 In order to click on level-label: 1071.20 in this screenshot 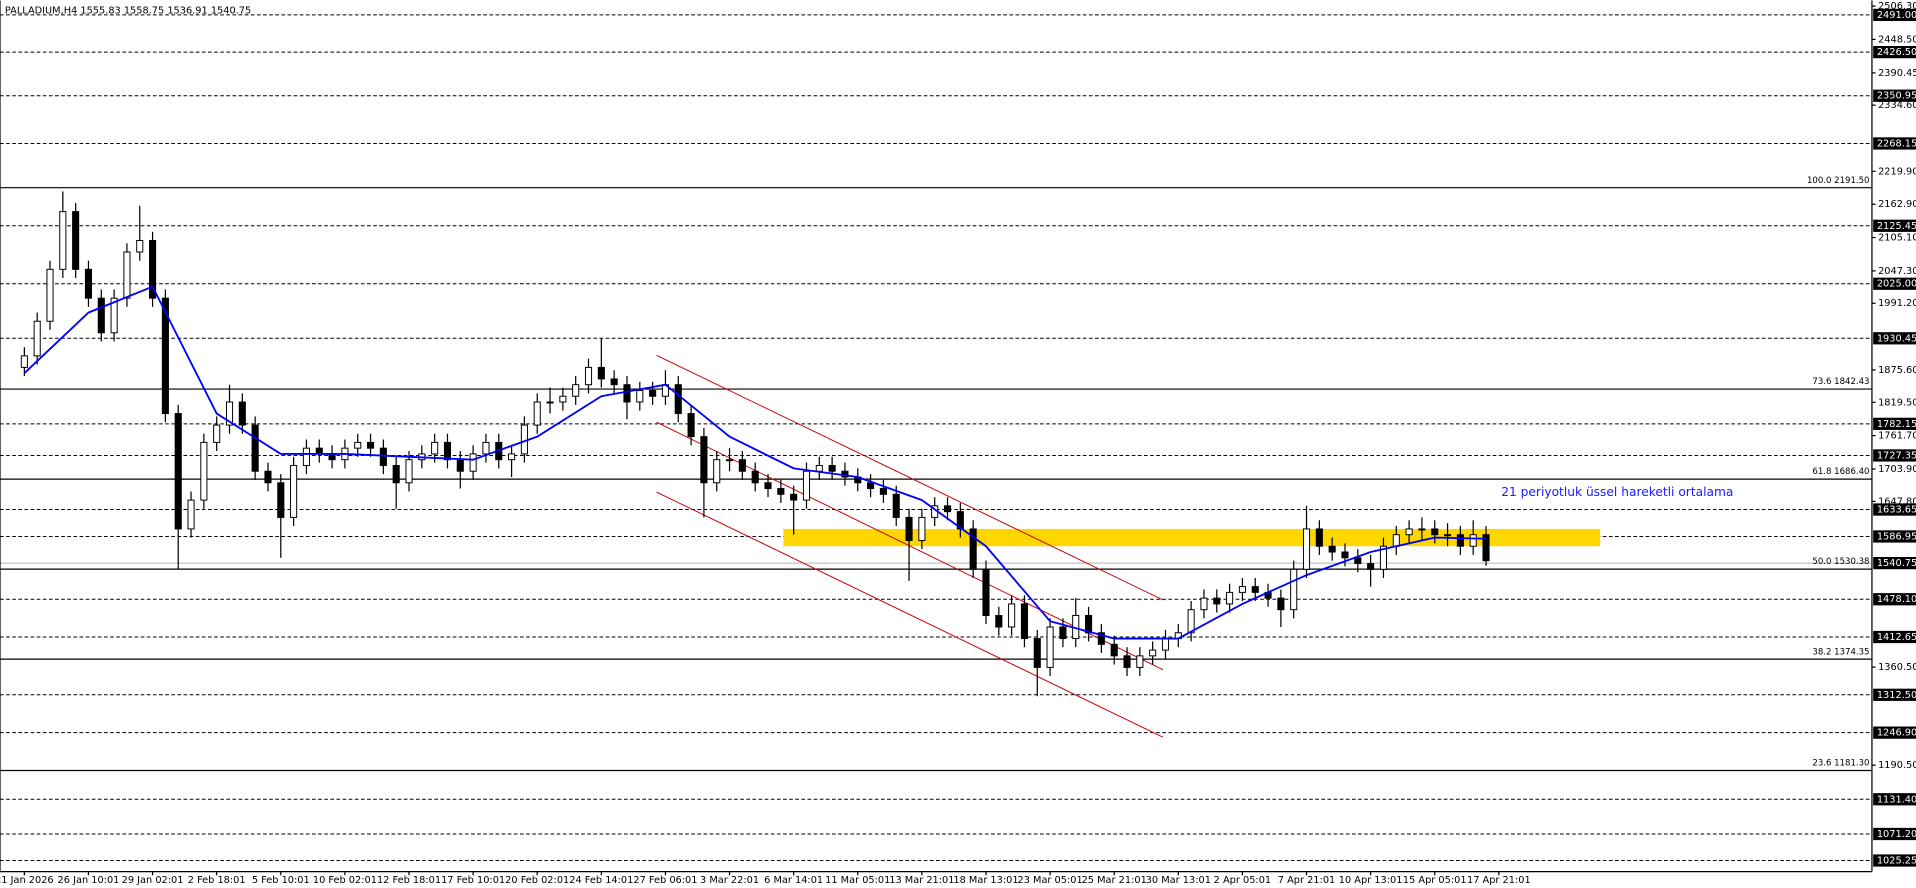, I will do `click(1896, 834)`.